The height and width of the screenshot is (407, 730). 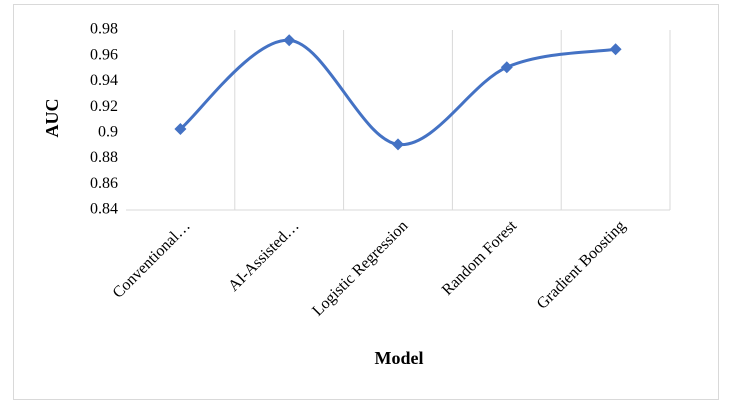 I want to click on y-tick-label: 0.94, so click(x=104, y=80).